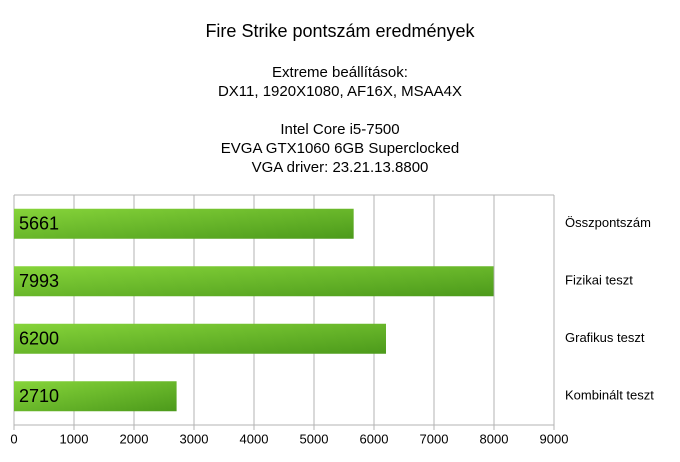 The image size is (680, 462). I want to click on data-label: 7993, so click(39, 281).